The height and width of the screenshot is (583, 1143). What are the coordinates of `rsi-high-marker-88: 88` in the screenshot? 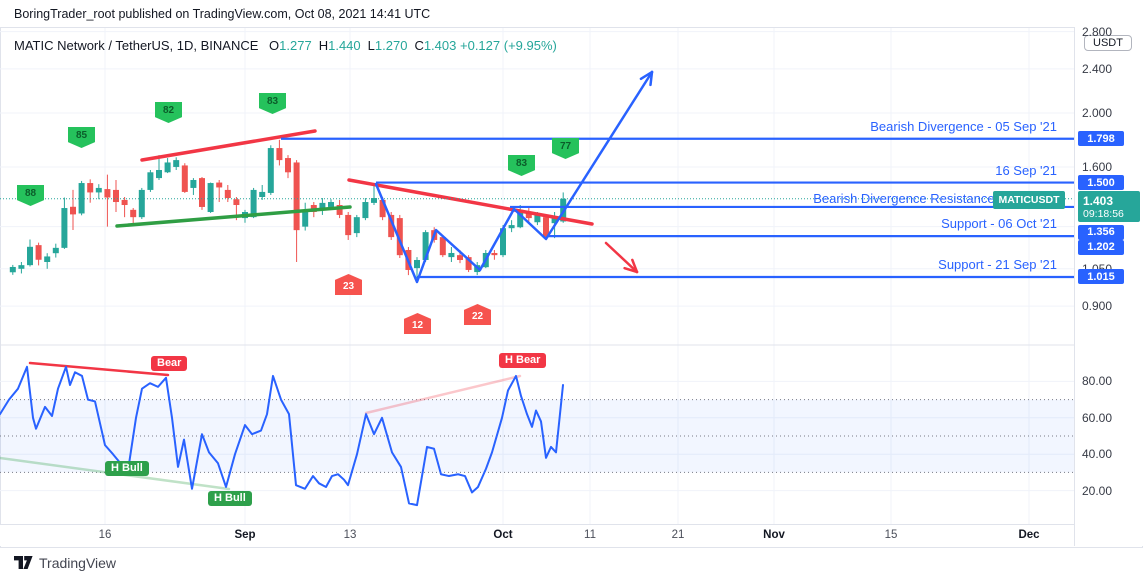 It's located at (30, 195).